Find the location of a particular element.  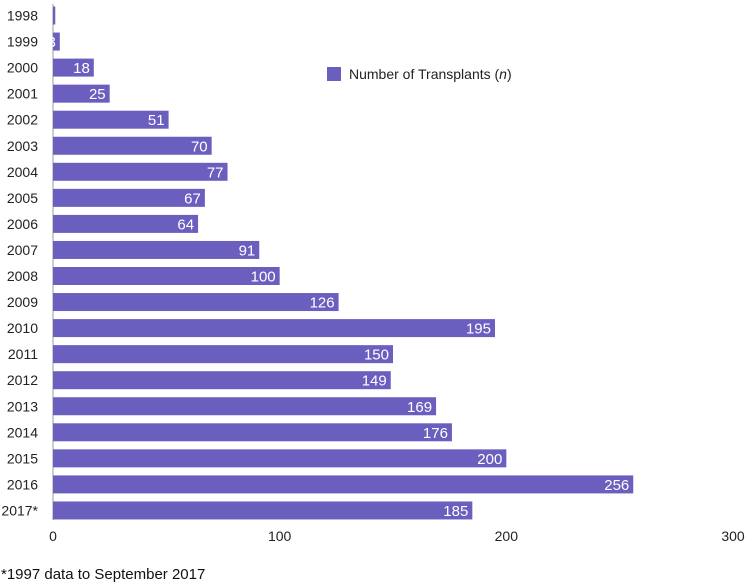

category-label: 1999 is located at coordinates (22, 42).